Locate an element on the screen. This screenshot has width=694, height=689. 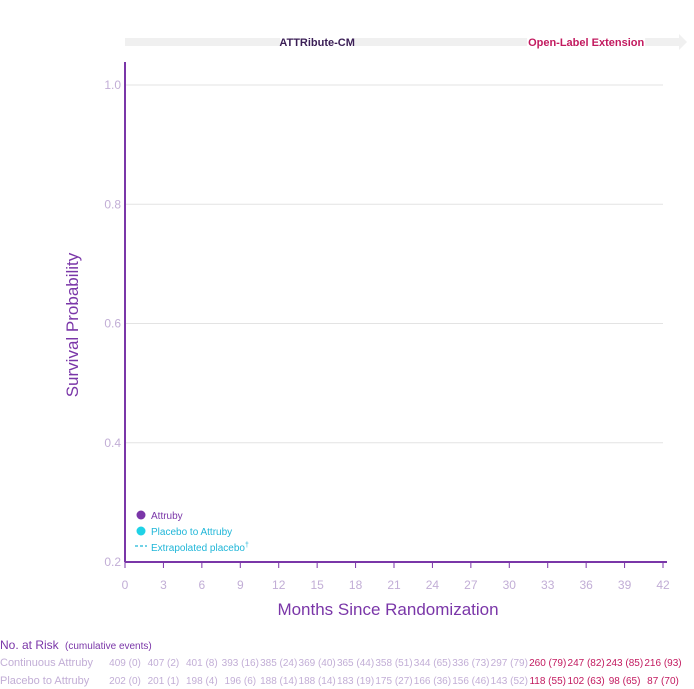
x-tick-label: 24 is located at coordinates (433, 585).